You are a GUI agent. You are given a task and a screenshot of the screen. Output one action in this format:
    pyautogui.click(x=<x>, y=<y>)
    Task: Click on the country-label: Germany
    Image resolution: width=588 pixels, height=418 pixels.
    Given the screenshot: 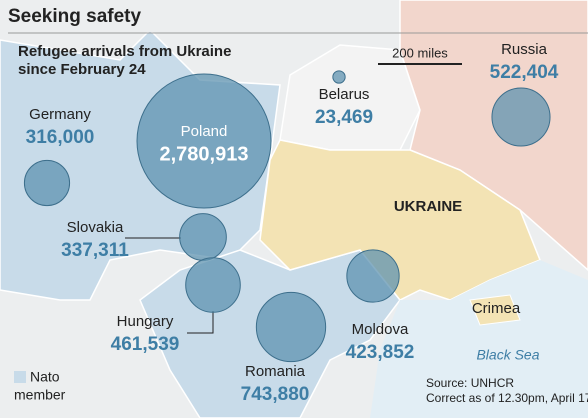 What is the action you would take?
    pyautogui.click(x=60, y=114)
    